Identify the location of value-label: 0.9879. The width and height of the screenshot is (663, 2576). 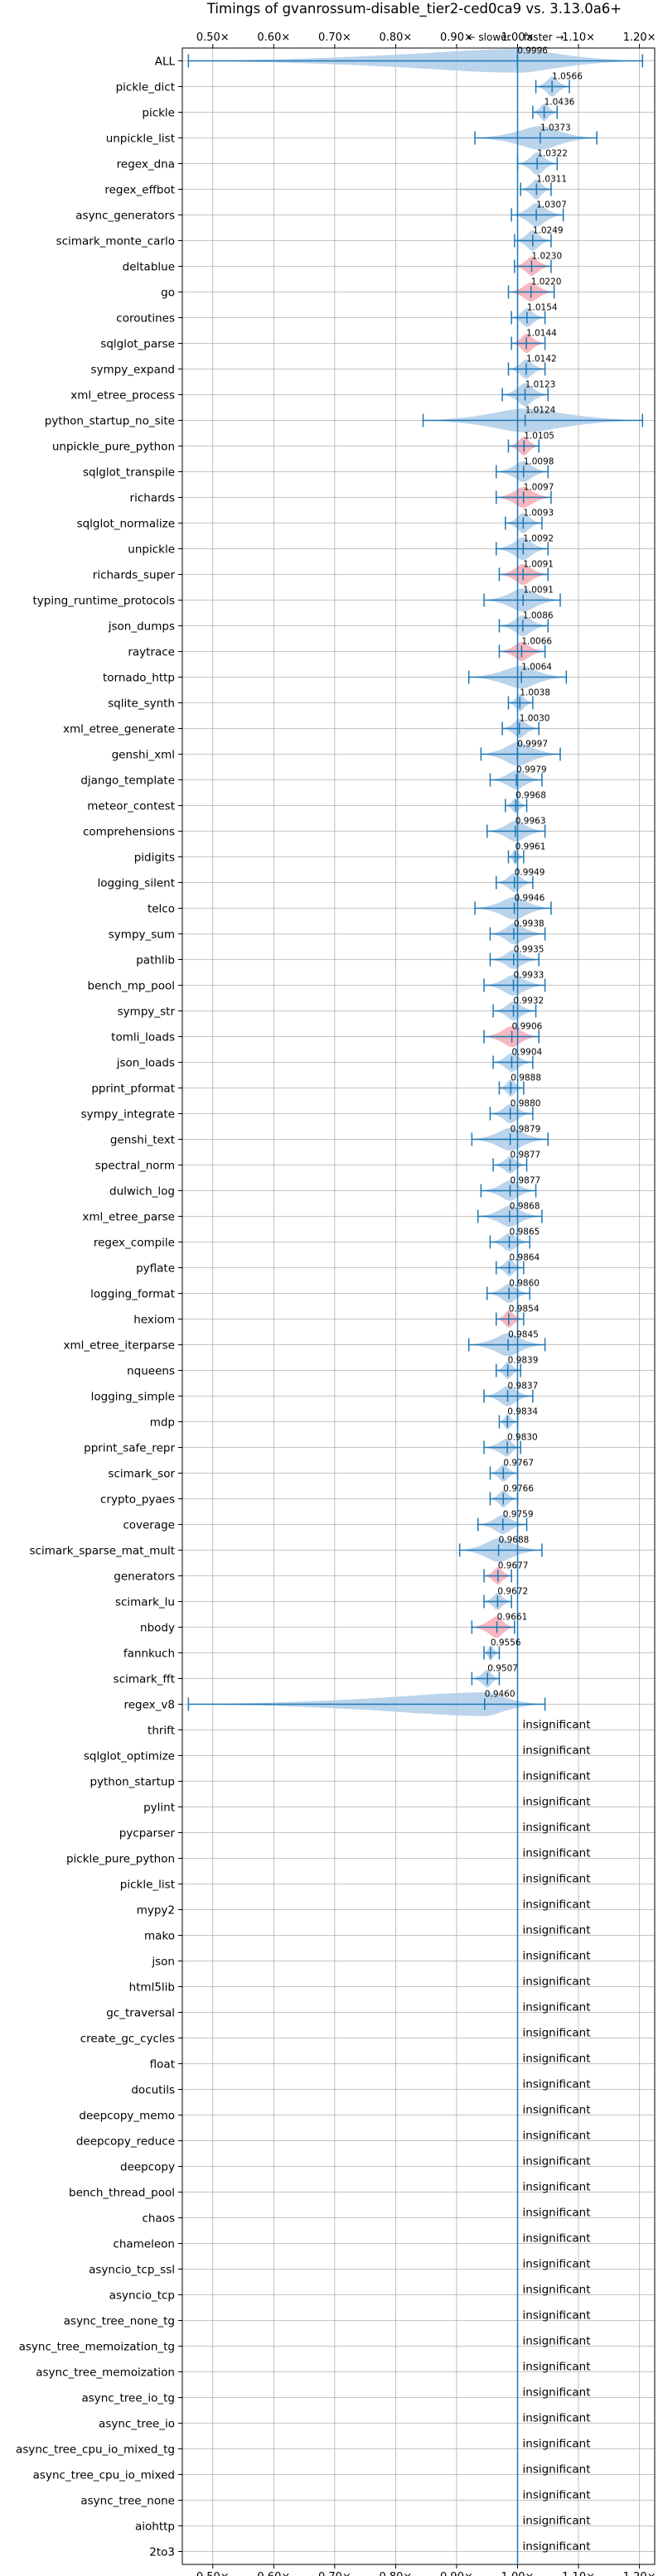
(526, 1130).